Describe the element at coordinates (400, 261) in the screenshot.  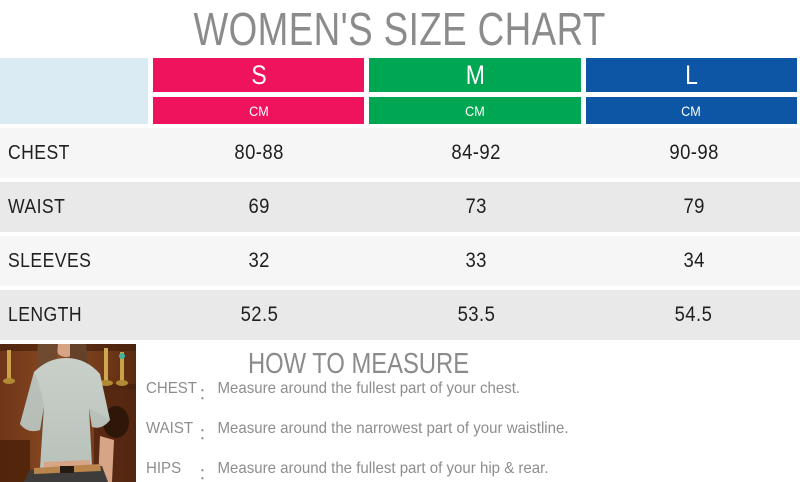
I see `table-row-sleeves: SLEEVES 32 33 34` at that location.